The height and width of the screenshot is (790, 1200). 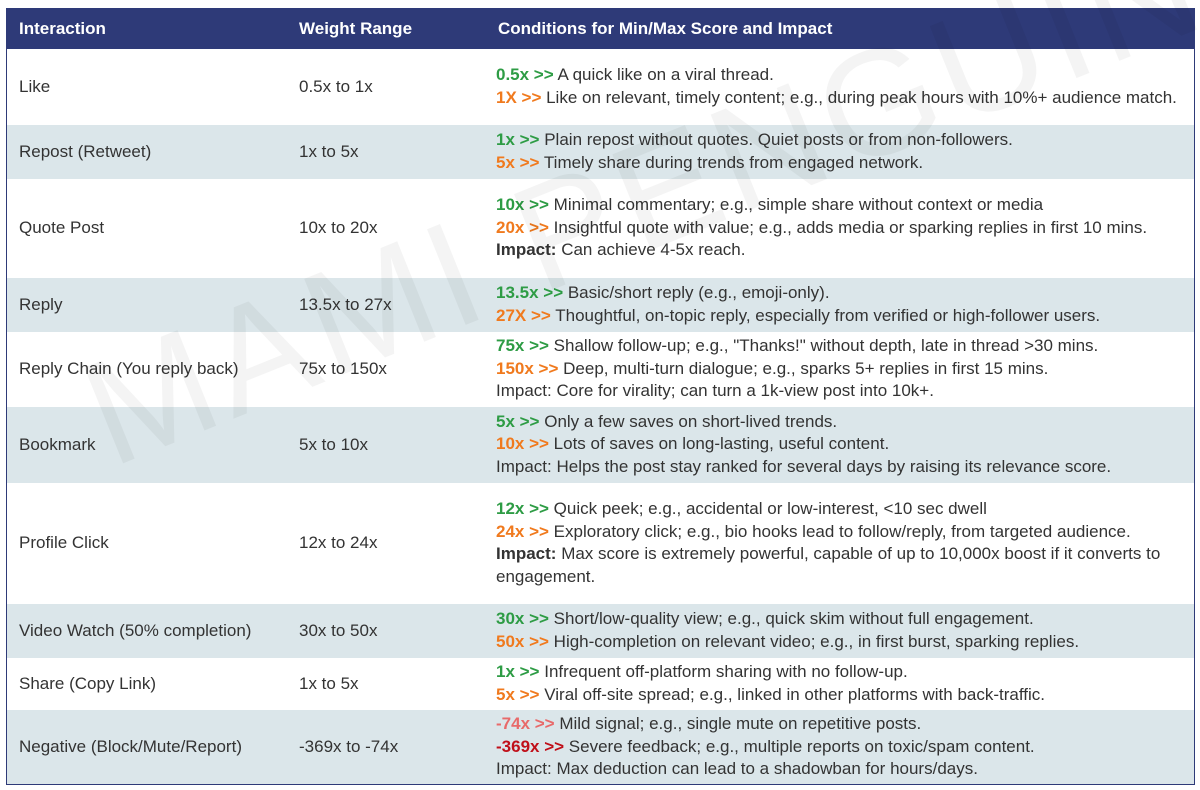 I want to click on weight-range-cell: 30x to 50x, so click(x=386, y=631).